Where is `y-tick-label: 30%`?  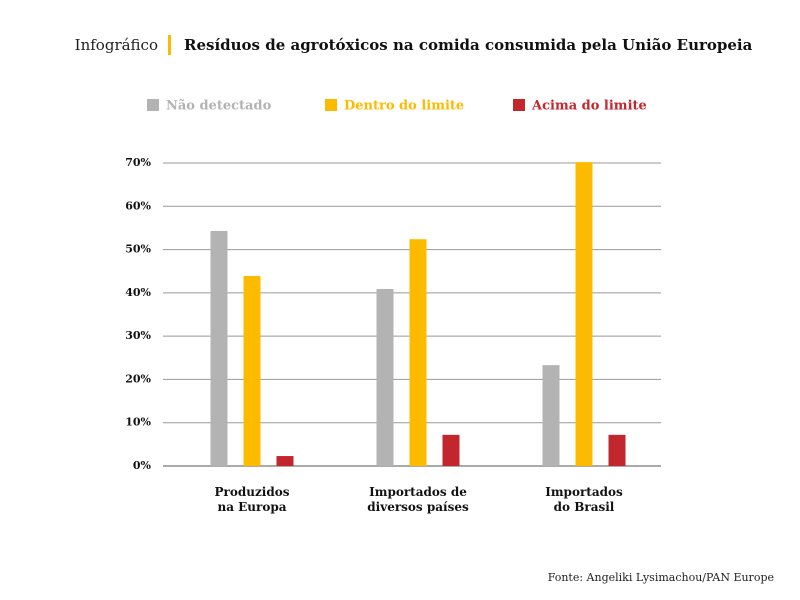 y-tick-label: 30% is located at coordinates (138, 335).